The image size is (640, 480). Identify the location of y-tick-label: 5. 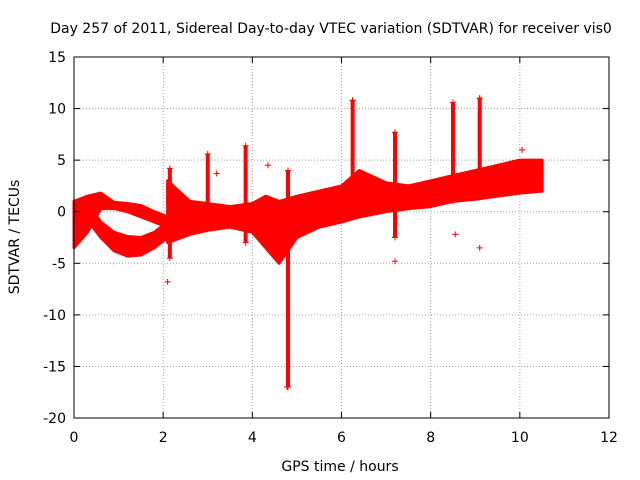
(61, 161).